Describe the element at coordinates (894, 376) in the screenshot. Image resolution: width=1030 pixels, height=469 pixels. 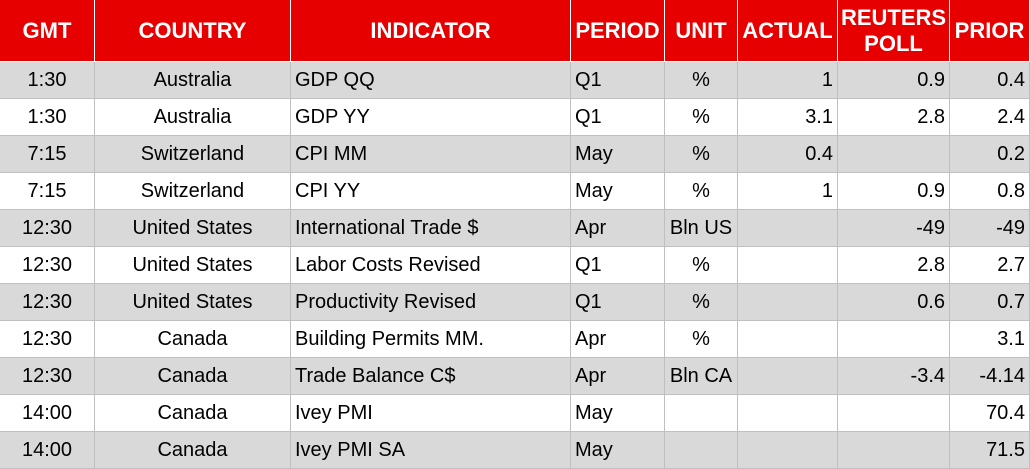
I see `table-cell: -3.4` at that location.